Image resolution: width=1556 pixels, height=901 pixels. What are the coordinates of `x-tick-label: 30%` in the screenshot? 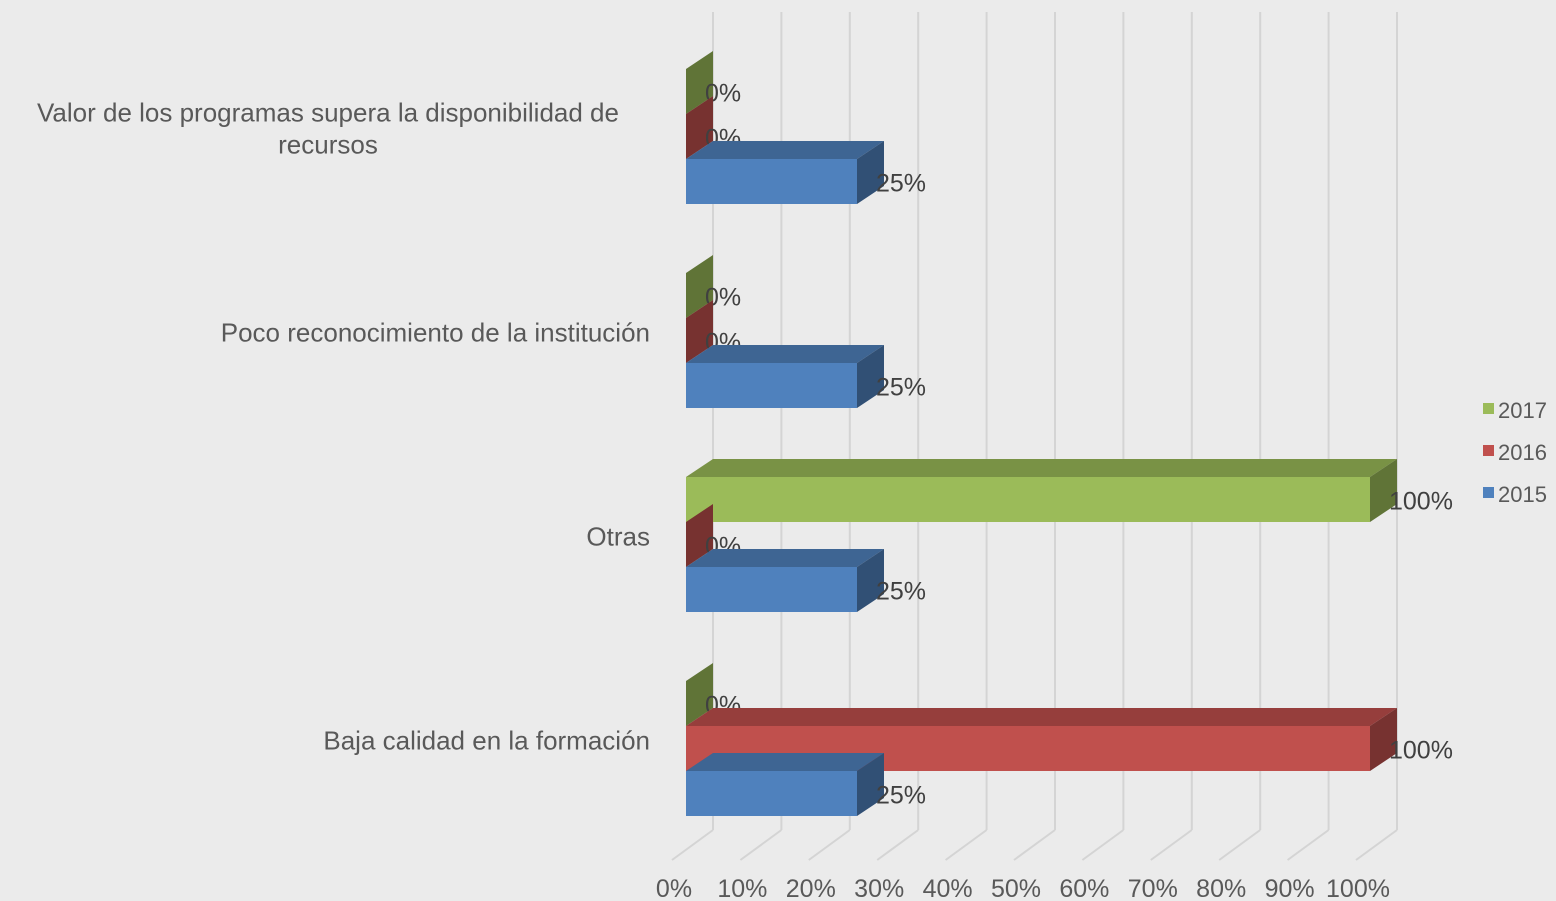 It's located at (879, 888).